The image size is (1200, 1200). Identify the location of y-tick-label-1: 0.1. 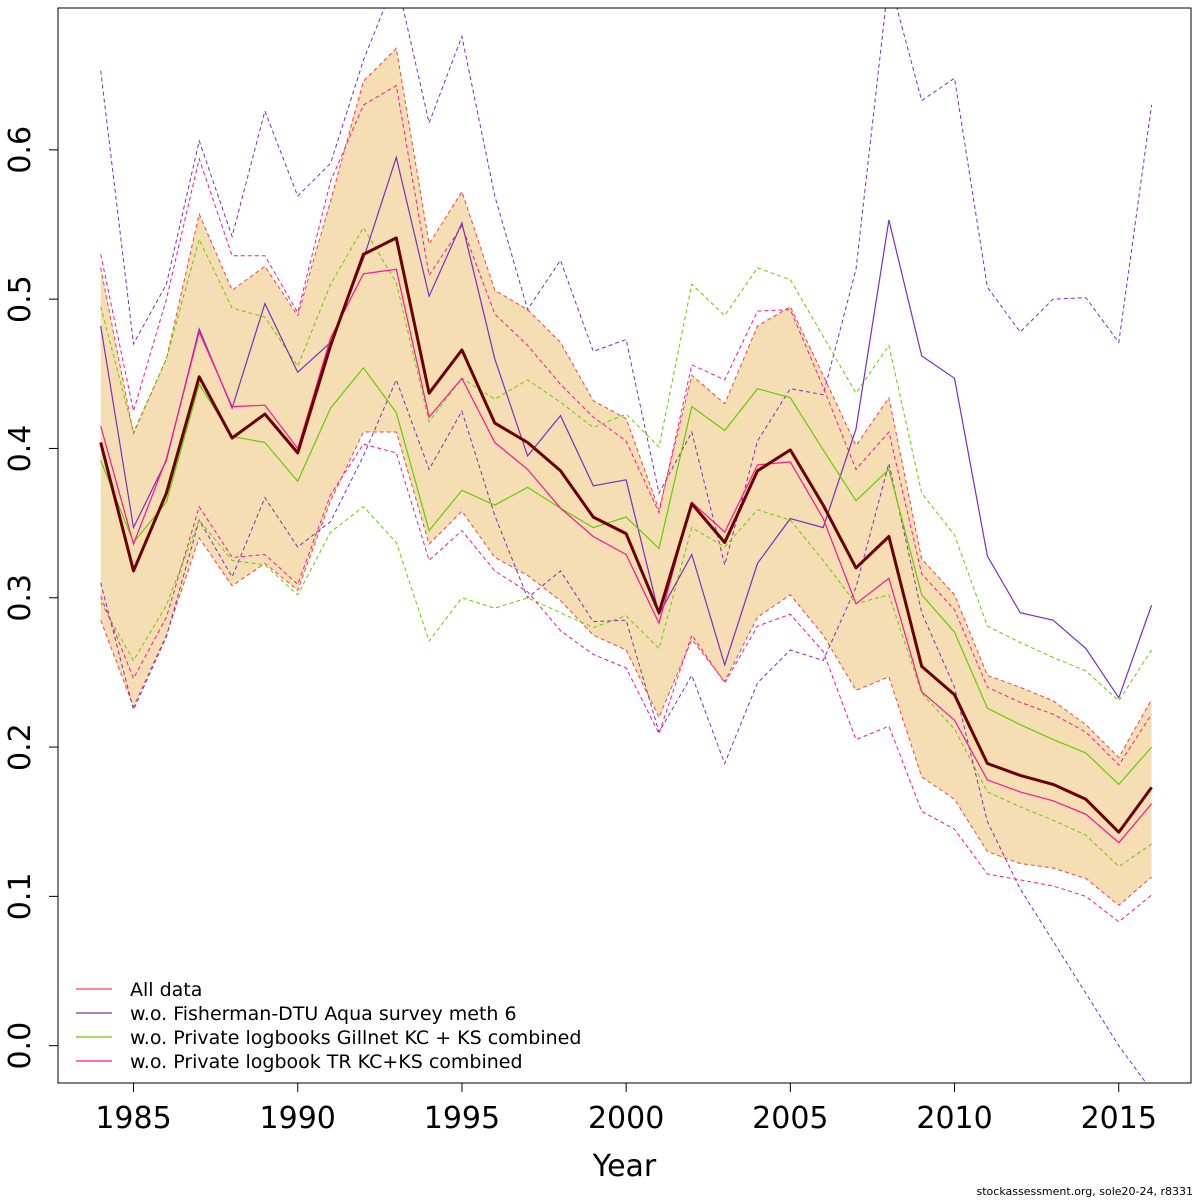
(20, 897).